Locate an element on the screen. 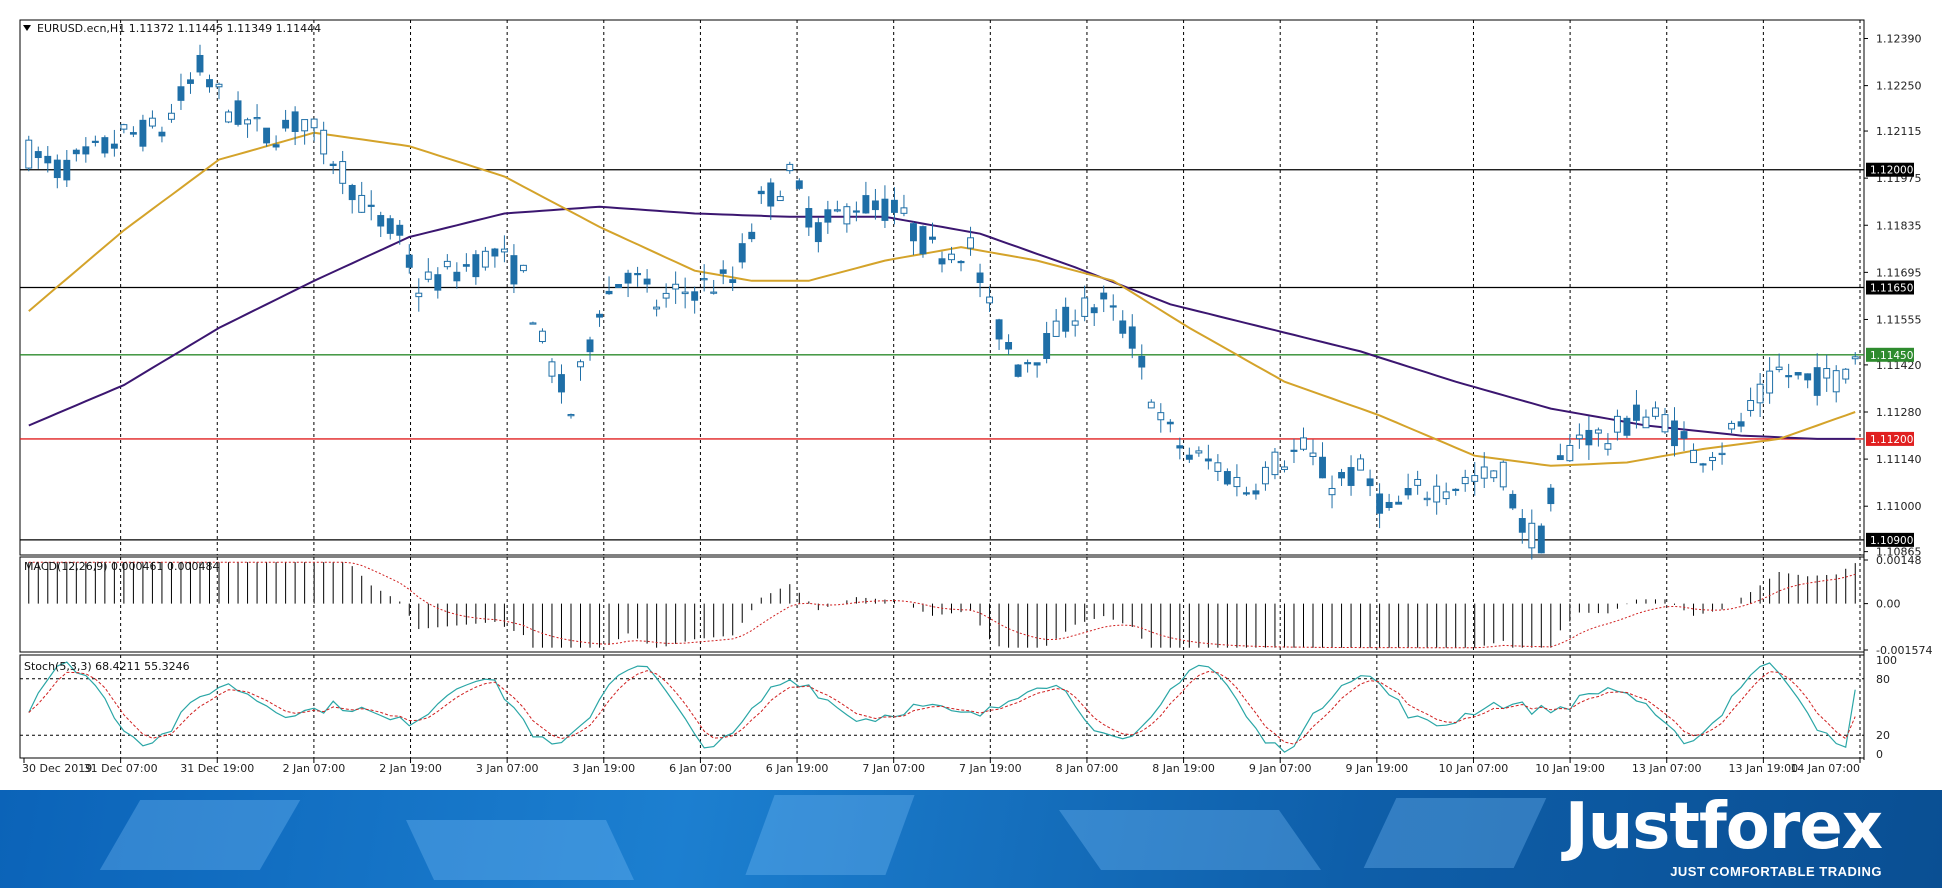 This screenshot has width=1942, height=888. level-badges: 1.12000 1.11650 1.11450 1.11200 1.10900 is located at coordinates (1890, 354).